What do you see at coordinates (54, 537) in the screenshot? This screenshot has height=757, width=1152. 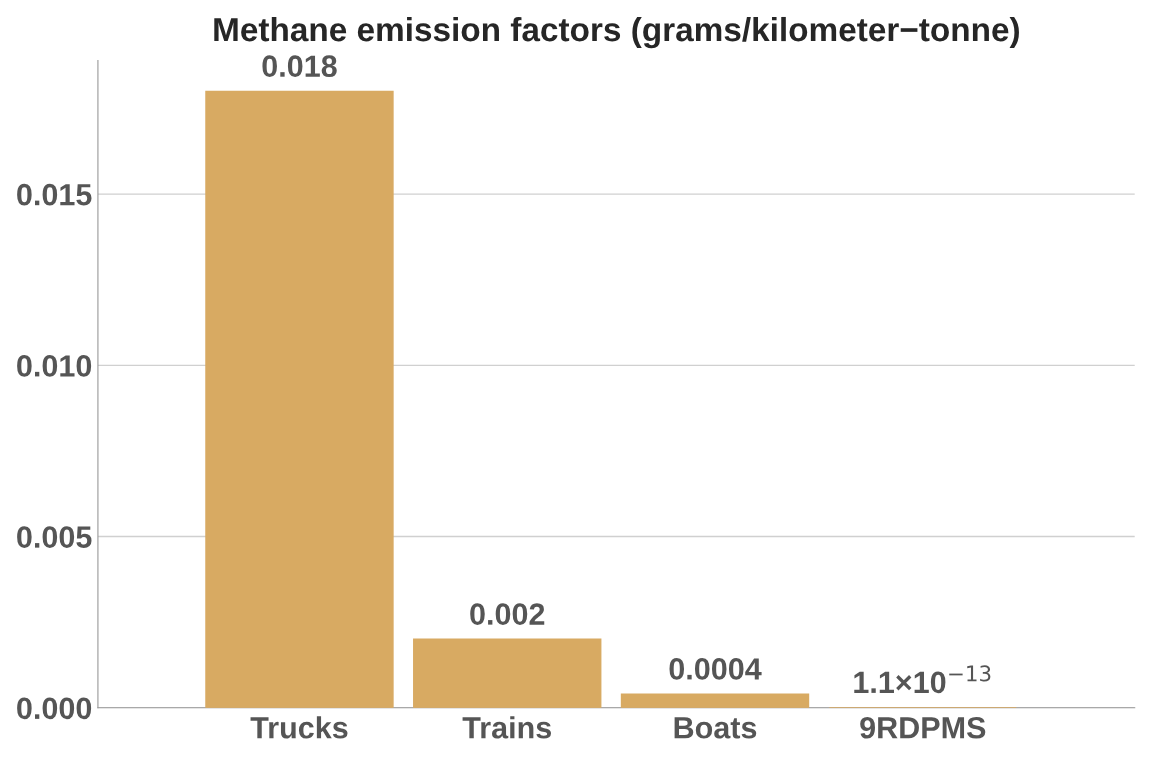 I see `y-tick-label: 0.005` at bounding box center [54, 537].